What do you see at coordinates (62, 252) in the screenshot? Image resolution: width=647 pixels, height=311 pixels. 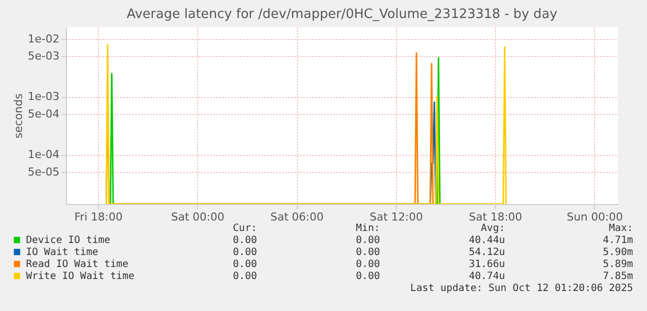 I see `legend-label: IO Wait time` at bounding box center [62, 252].